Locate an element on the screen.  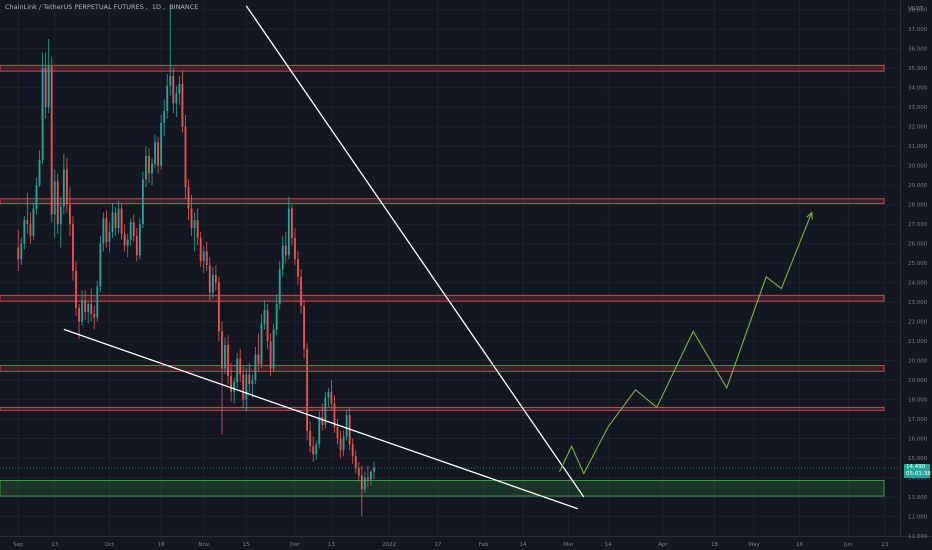
last-price-tag: 14.490 05:01:38 is located at coordinates (917, 470).